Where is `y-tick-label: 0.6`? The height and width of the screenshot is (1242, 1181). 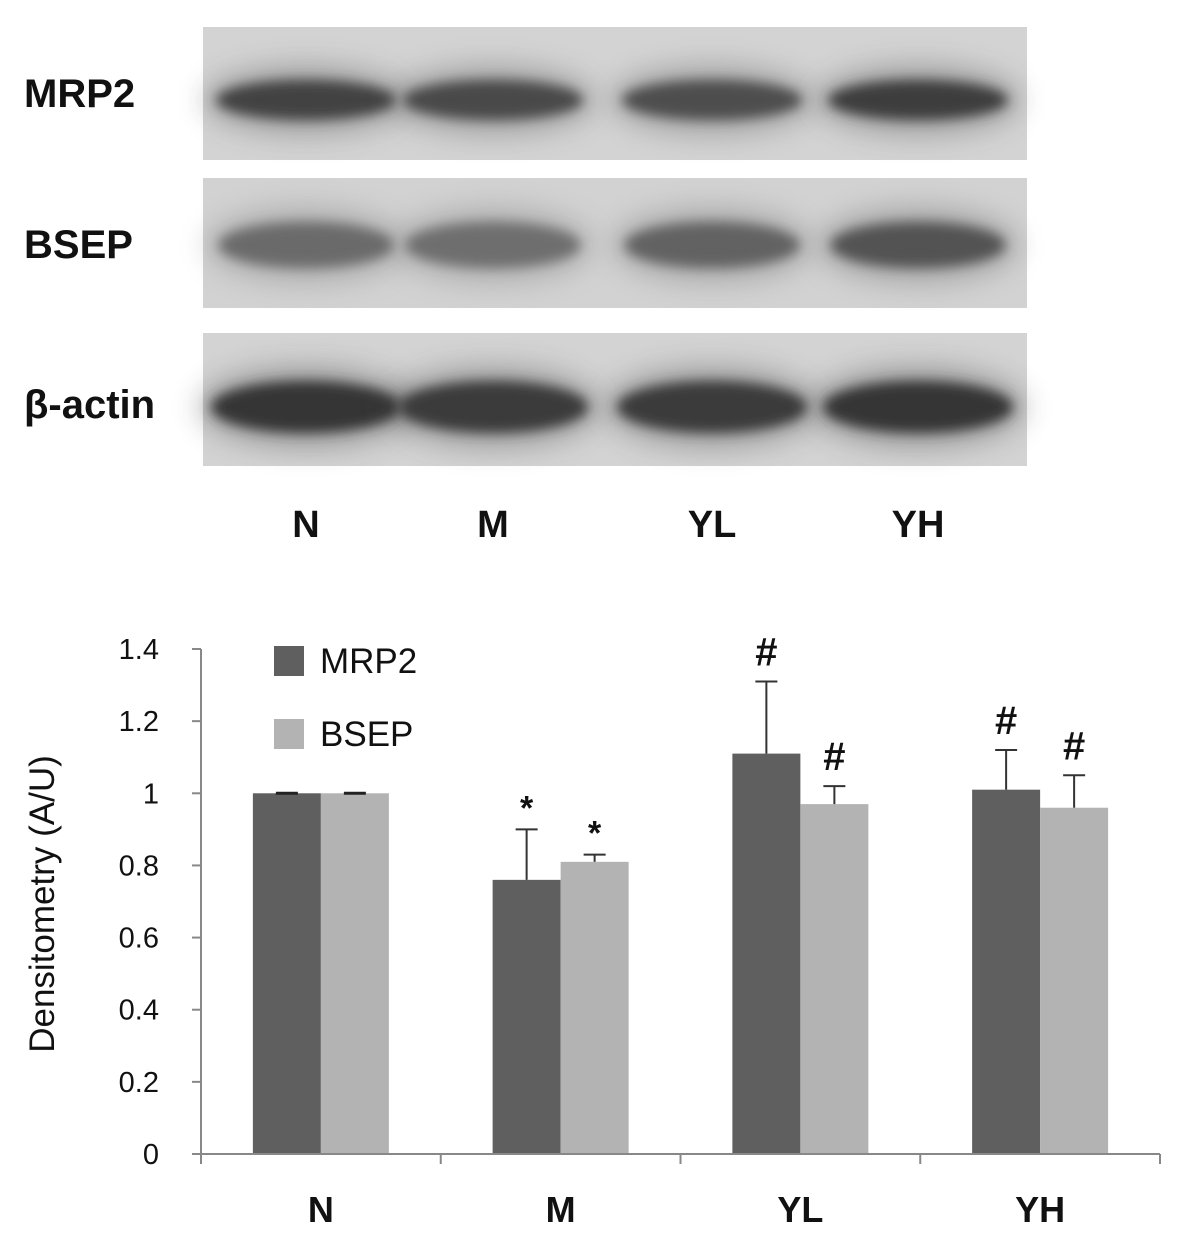
y-tick-label: 0.6 is located at coordinates (139, 939).